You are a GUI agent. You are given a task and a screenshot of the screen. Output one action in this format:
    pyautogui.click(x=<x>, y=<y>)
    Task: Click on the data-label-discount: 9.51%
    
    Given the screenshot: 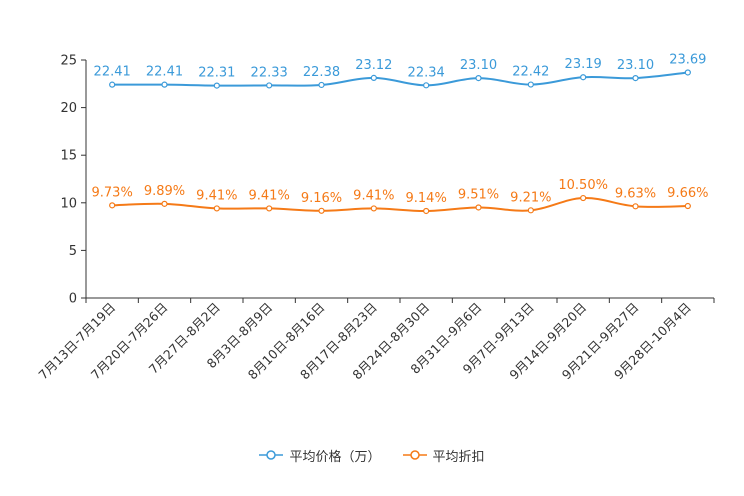 What is the action you would take?
    pyautogui.click(x=478, y=194)
    